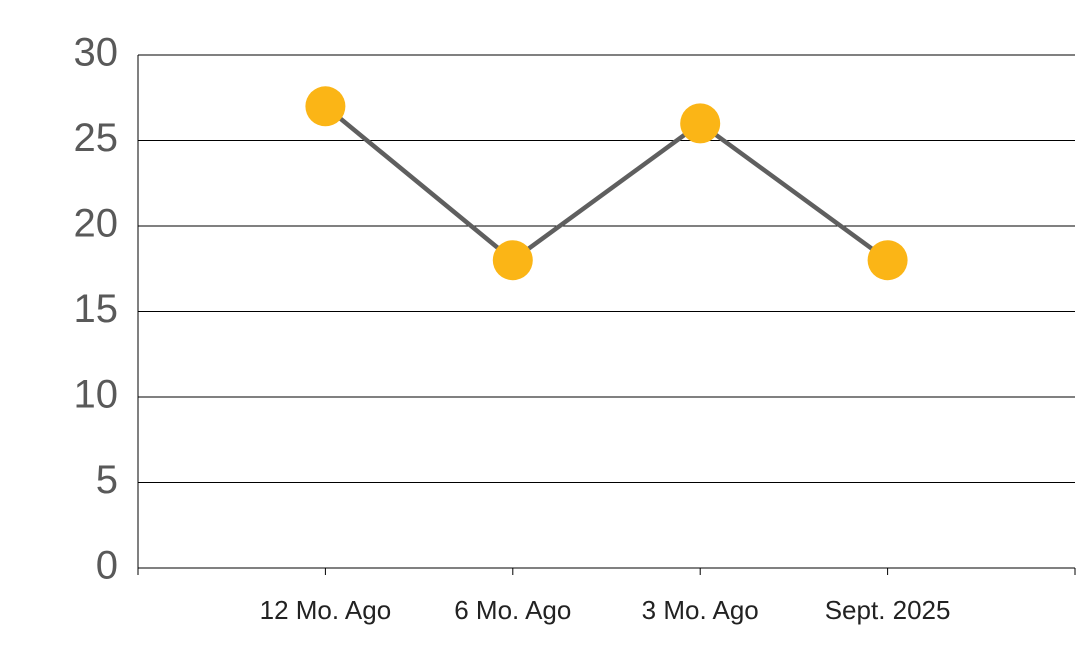 The width and height of the screenshot is (1078, 663). Describe the element at coordinates (326, 610) in the screenshot. I see `x-tick-label: 12 Mo. Ago` at that location.